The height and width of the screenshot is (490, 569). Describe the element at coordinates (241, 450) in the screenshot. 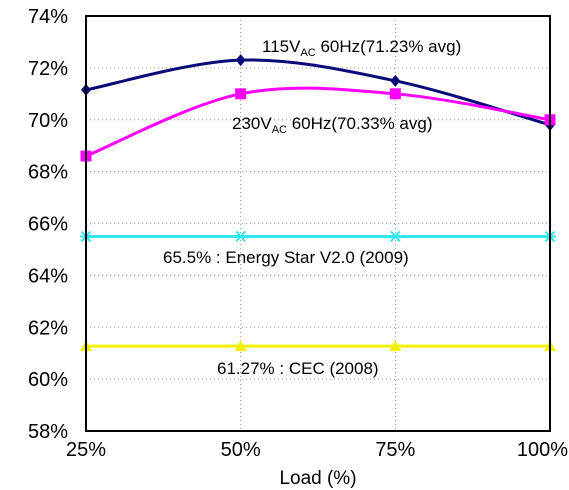

I see `x-tick-label: 50%` at that location.